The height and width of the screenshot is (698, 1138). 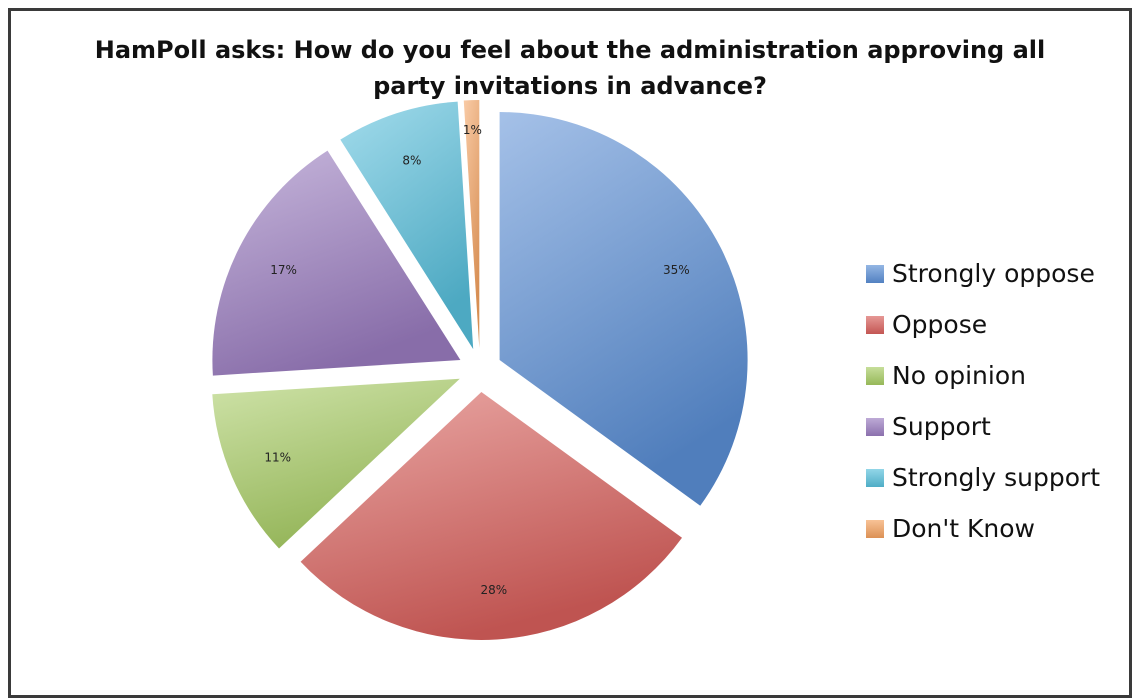 What do you see at coordinates (277, 458) in the screenshot?
I see `data-label-no-opinion: 11%` at bounding box center [277, 458].